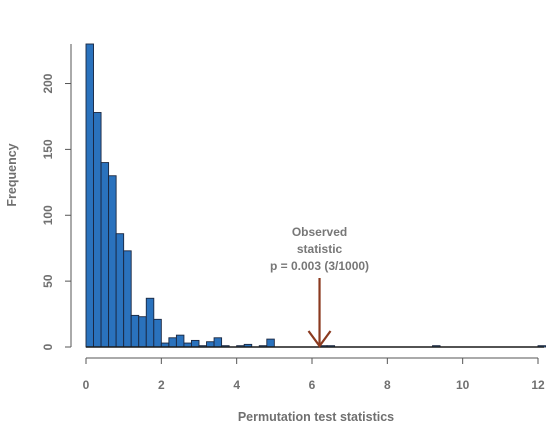 The height and width of the screenshot is (426, 550). Describe the element at coordinates (319, 286) in the screenshot. I see `observed-statistic-annotation: Observed statistic p = 0.003 (3/1000)` at that location.